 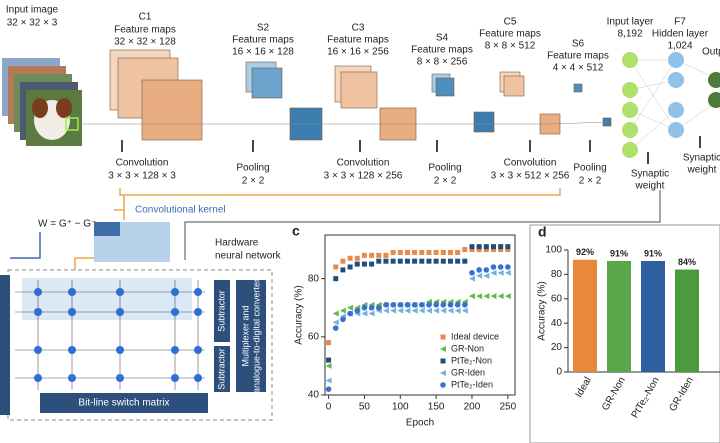 I want to click on y-tick-label: 100, so click(x=553, y=250).